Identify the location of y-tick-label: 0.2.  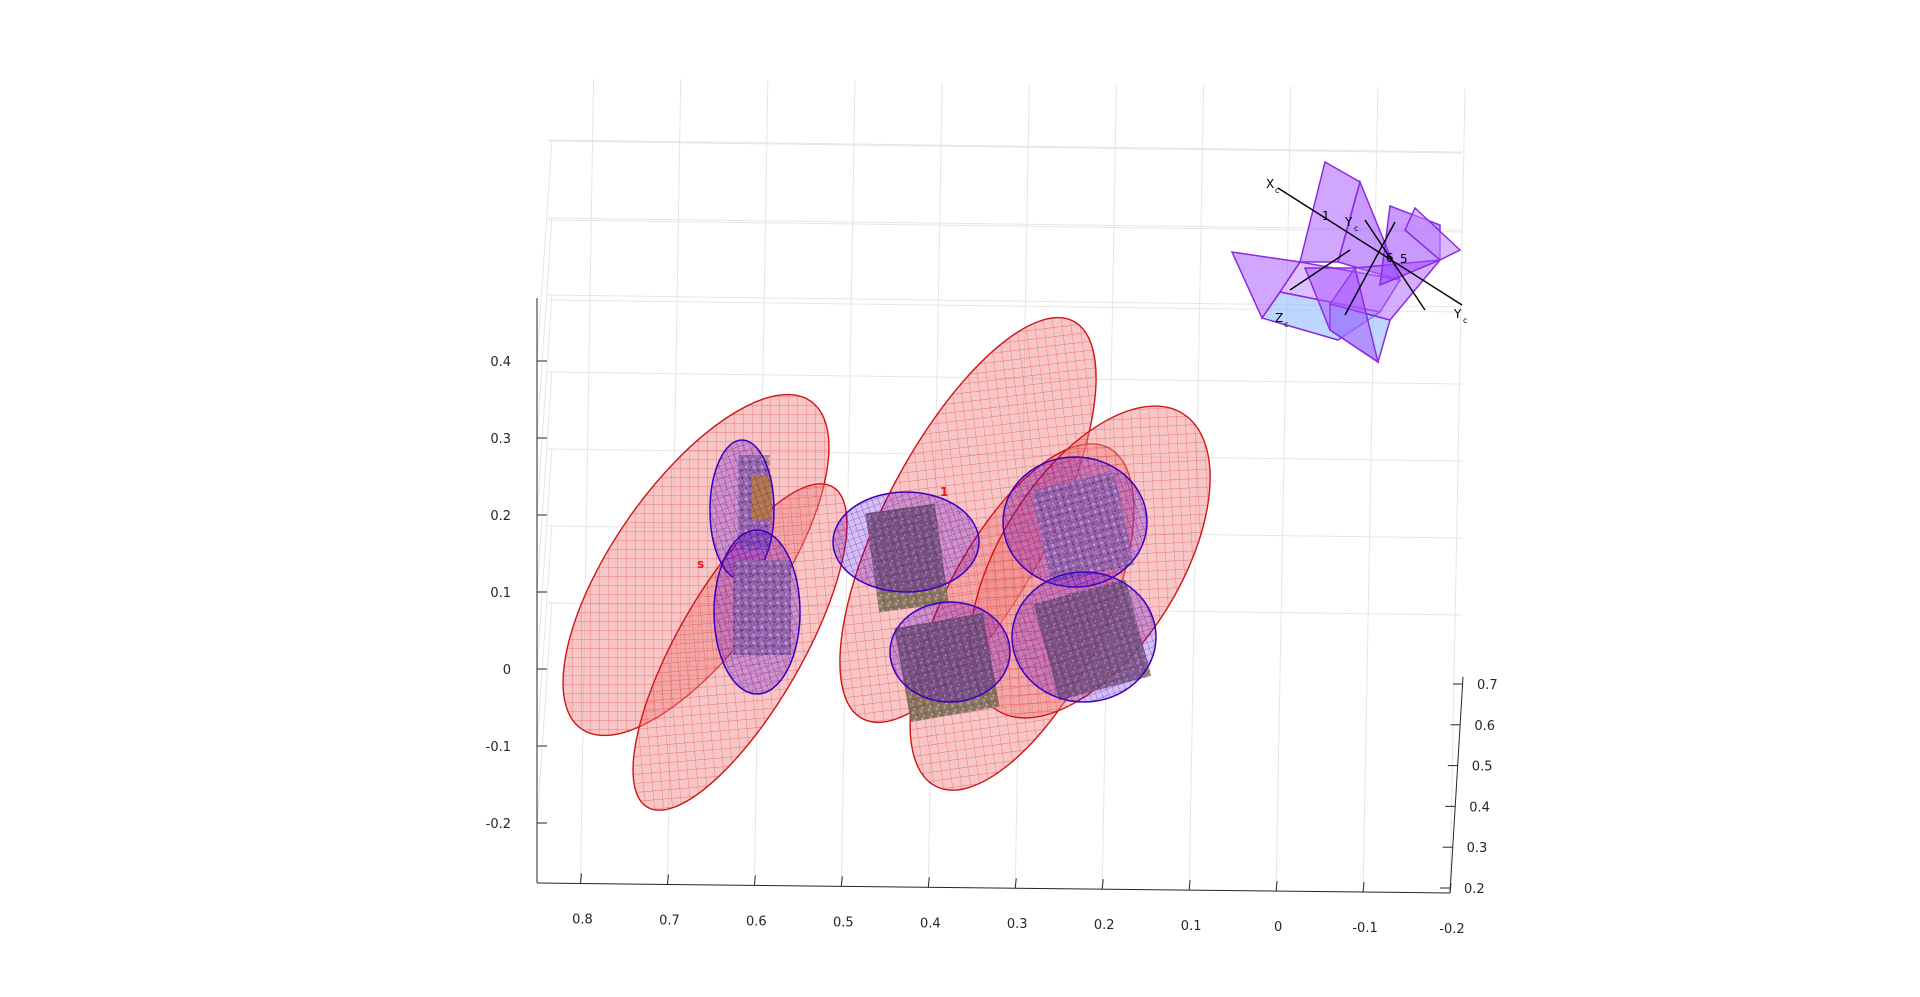
(1474, 889).